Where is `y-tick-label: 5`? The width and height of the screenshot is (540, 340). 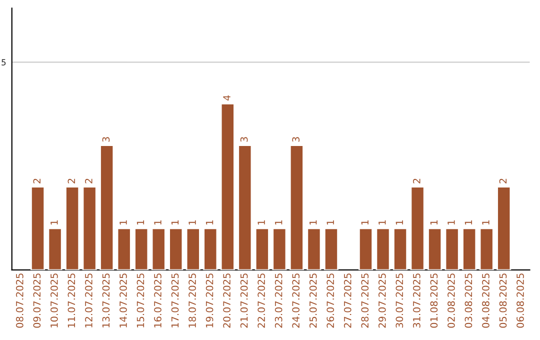
y-tick-label: 5 is located at coordinates (4, 62).